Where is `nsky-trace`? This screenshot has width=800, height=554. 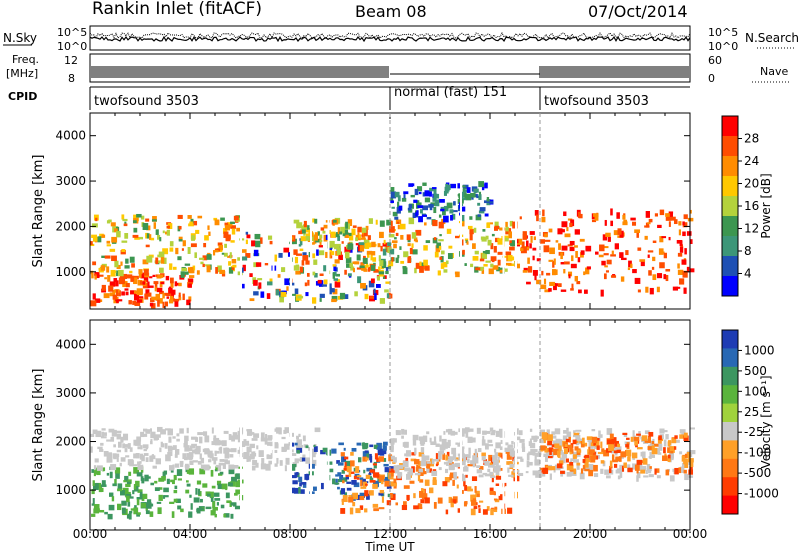
nsky-trace is located at coordinates (390, 37).